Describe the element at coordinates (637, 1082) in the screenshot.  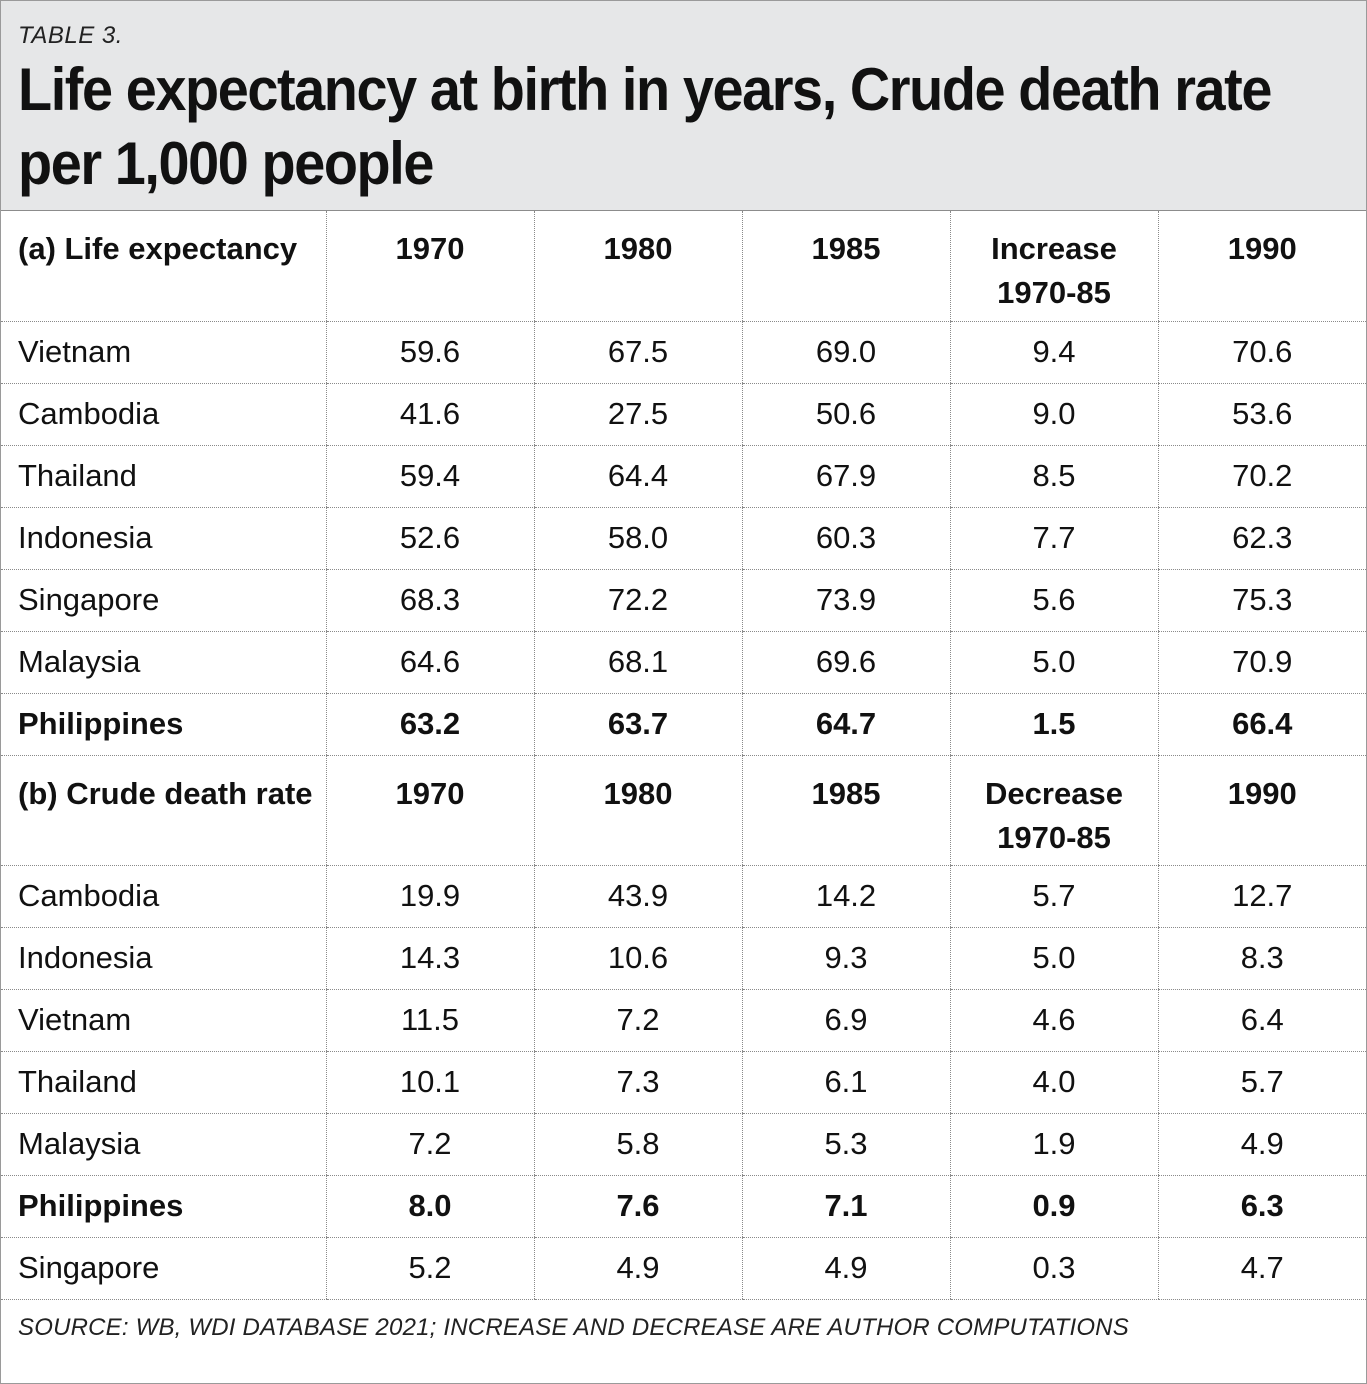
I see `value-cell: 7.3` at that location.